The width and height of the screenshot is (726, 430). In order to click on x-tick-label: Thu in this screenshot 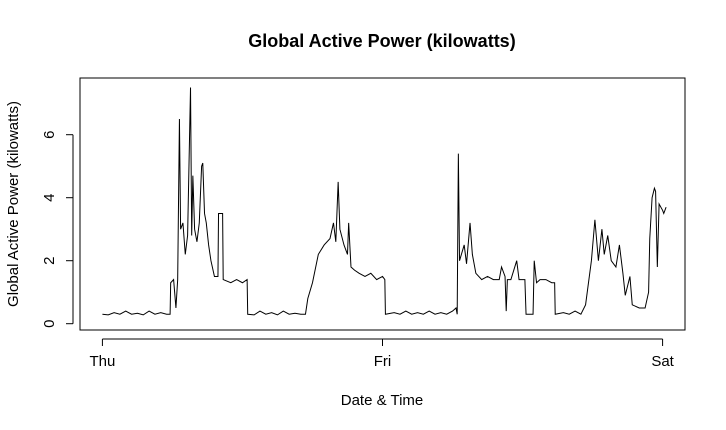, I will do `click(102, 361)`.